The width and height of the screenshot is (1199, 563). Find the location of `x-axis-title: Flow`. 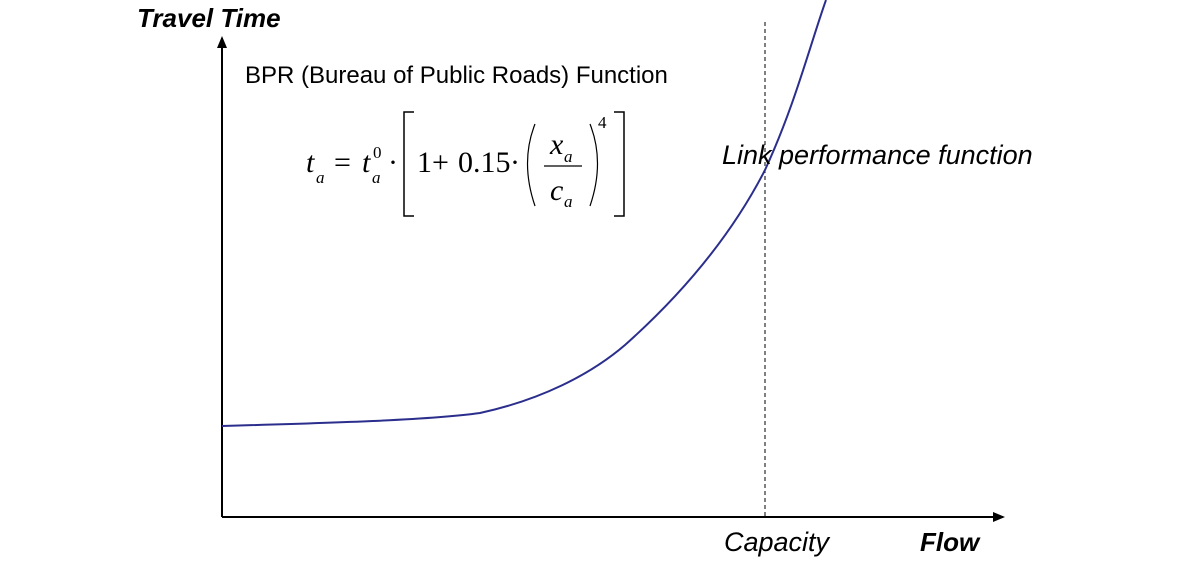

x-axis-title: Flow is located at coordinates (950, 542).